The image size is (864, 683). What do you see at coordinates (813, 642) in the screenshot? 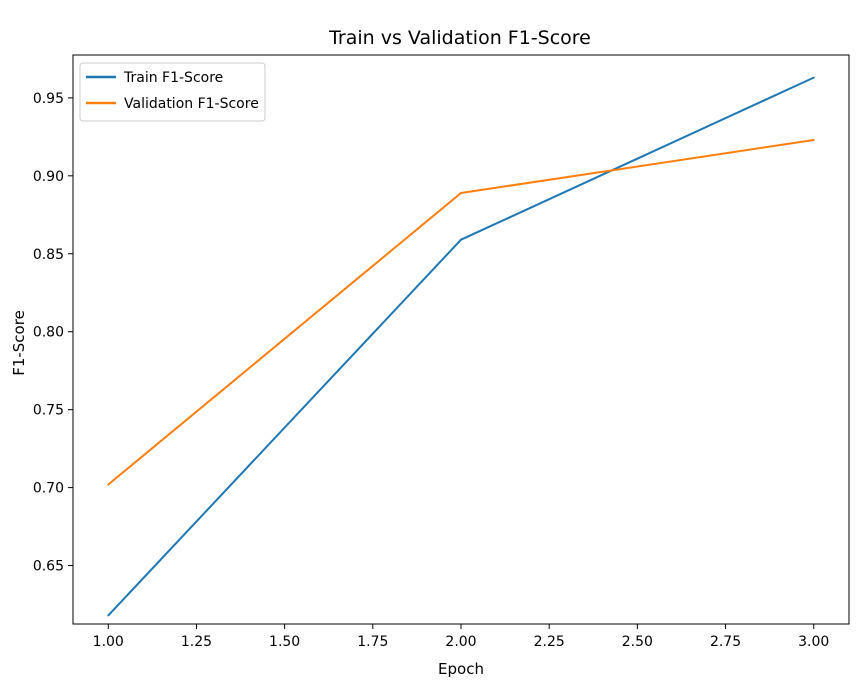
I see `x-tick-label: 3.00` at bounding box center [813, 642].